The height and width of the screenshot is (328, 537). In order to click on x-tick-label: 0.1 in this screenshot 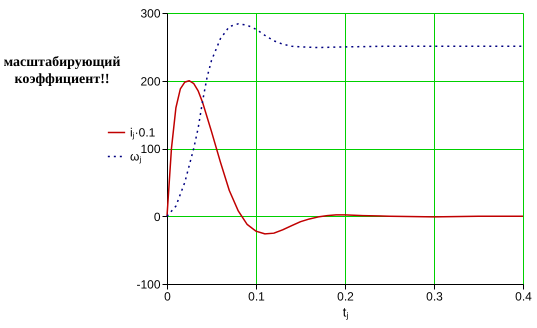, I will do `click(257, 297)`.